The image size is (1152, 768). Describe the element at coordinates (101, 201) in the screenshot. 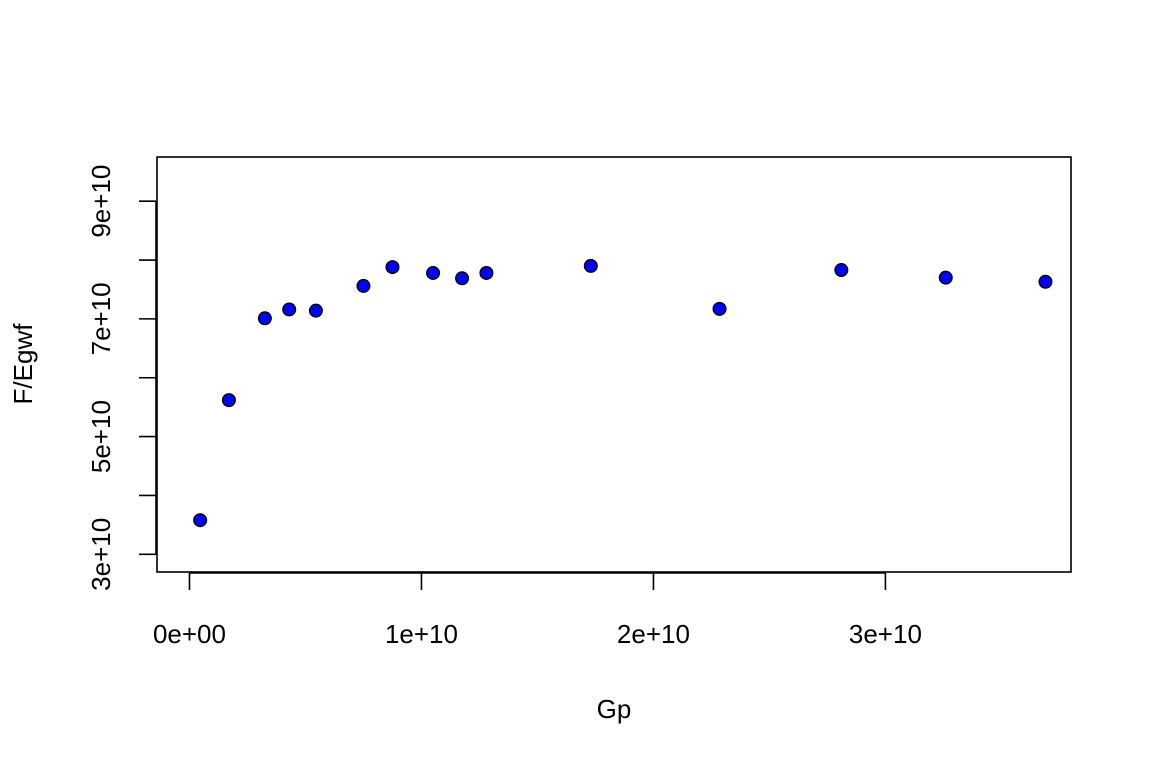

I see `y-tick-label: 9e+10` at that location.